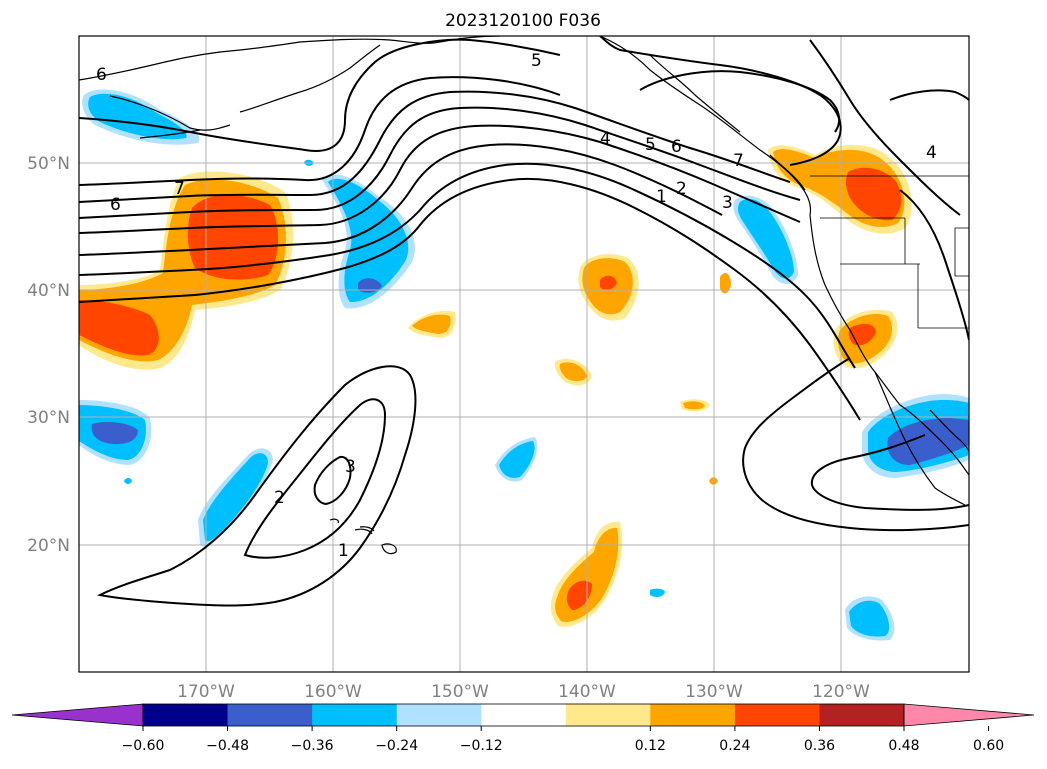  What do you see at coordinates (873, 194) in the screenshot?
I see `shade-red-pnw` at bounding box center [873, 194].